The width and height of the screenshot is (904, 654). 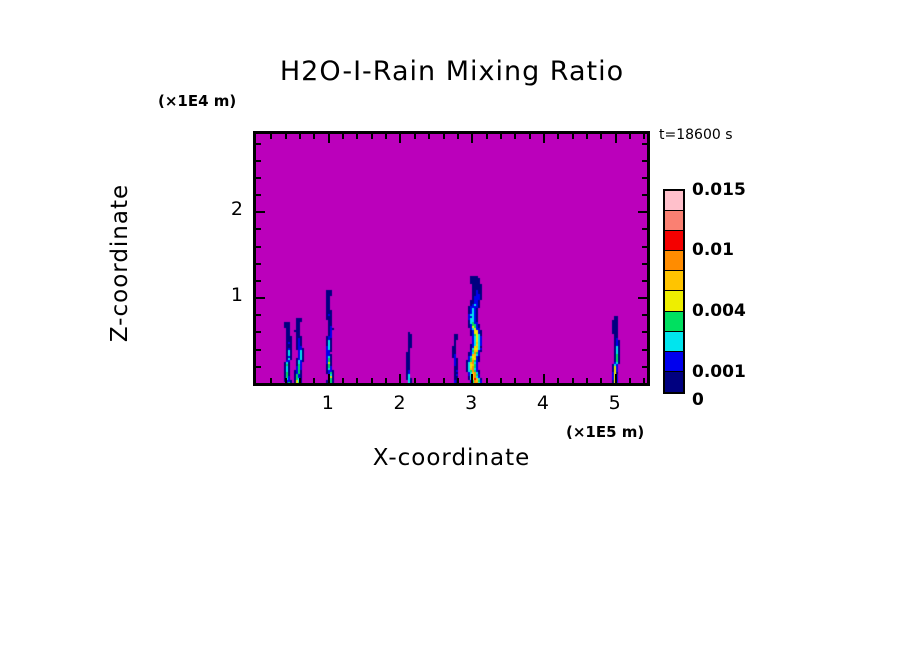 I want to click on y-axis-units-label: (×1E4 m), so click(x=197, y=101).